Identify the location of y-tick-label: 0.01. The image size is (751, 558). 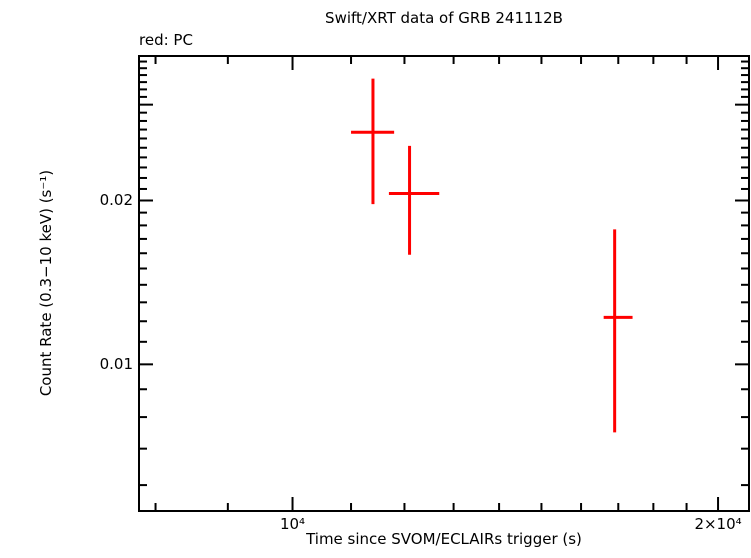
(116, 364).